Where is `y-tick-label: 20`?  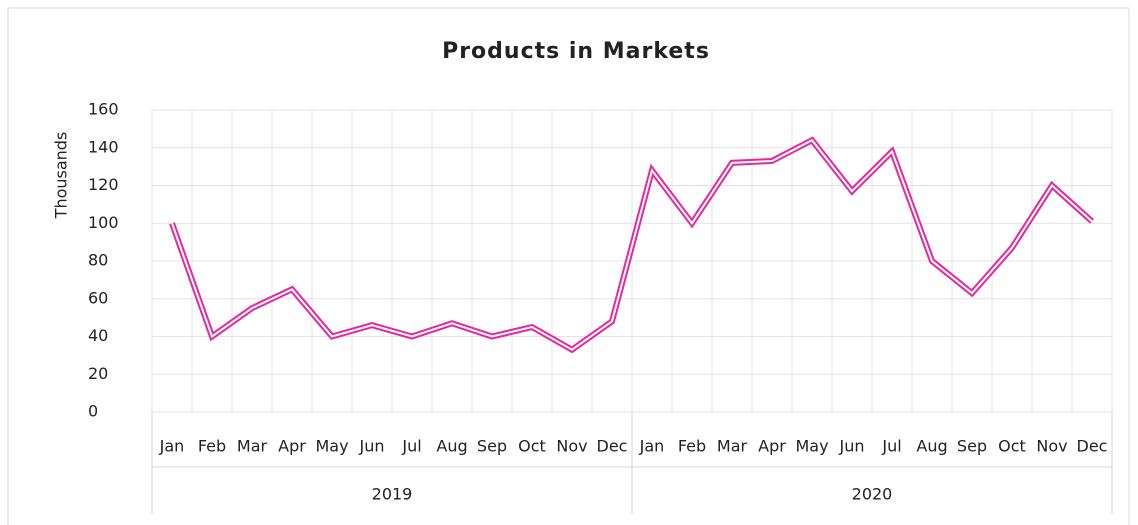 y-tick-label: 20 is located at coordinates (98, 373).